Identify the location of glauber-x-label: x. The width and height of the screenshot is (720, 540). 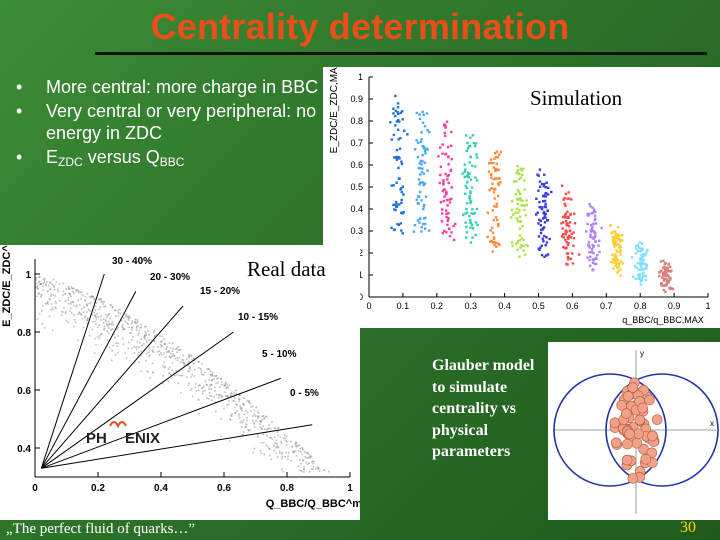
(712, 423).